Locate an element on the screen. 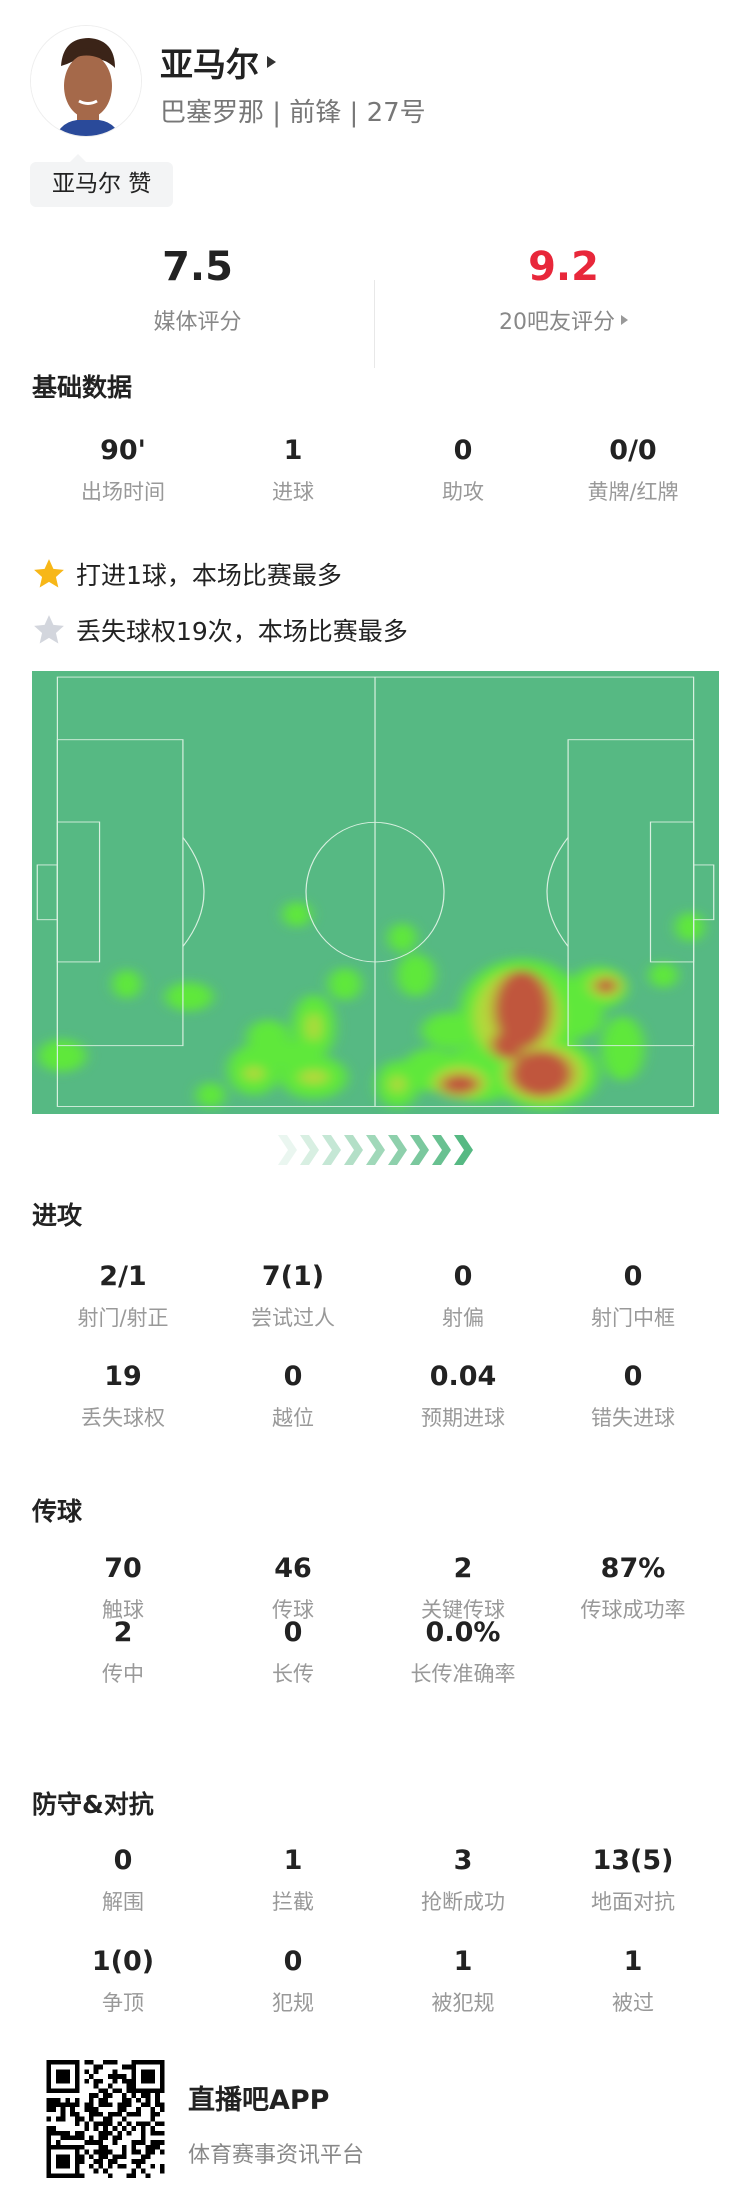 Image resolution: width=750 pixels, height=2211 pixels. stat-cell: 3 抢断成功 is located at coordinates (463, 1880).